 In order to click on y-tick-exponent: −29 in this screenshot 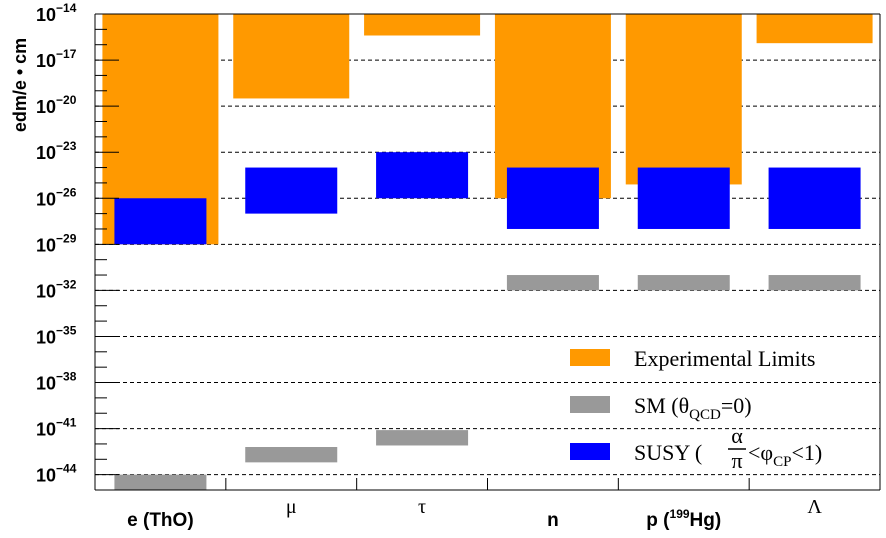, I will do `click(66, 238)`.